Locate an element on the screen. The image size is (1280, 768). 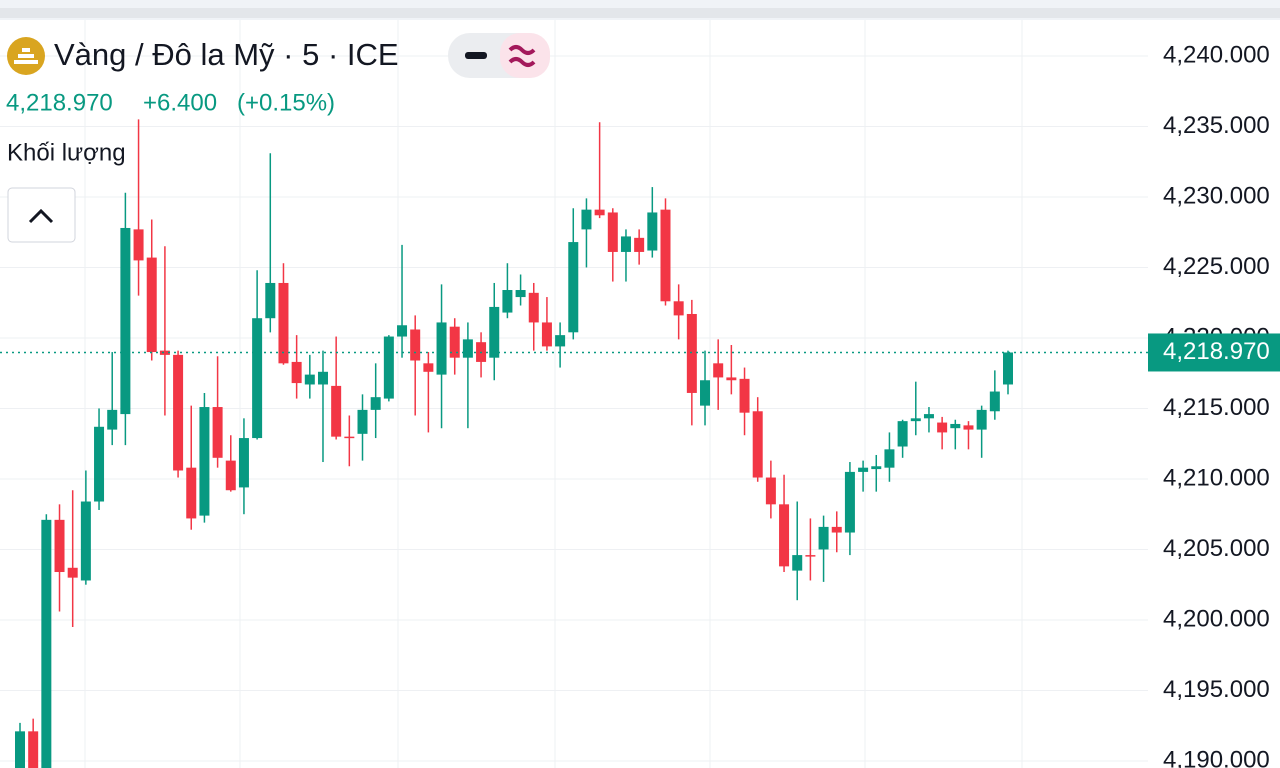
symbol-title: Vàng / Đô la Mỹ · 5 · ICE is located at coordinates (226, 54).